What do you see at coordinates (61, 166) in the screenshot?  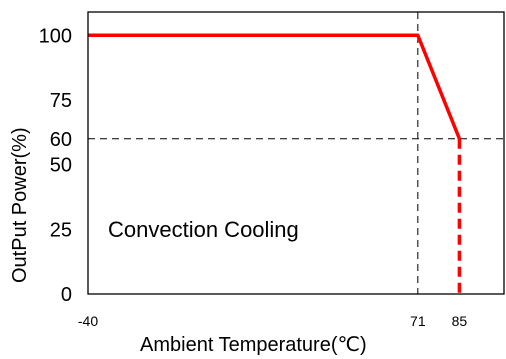 I see `y-tick-label-50: 50` at bounding box center [61, 166].